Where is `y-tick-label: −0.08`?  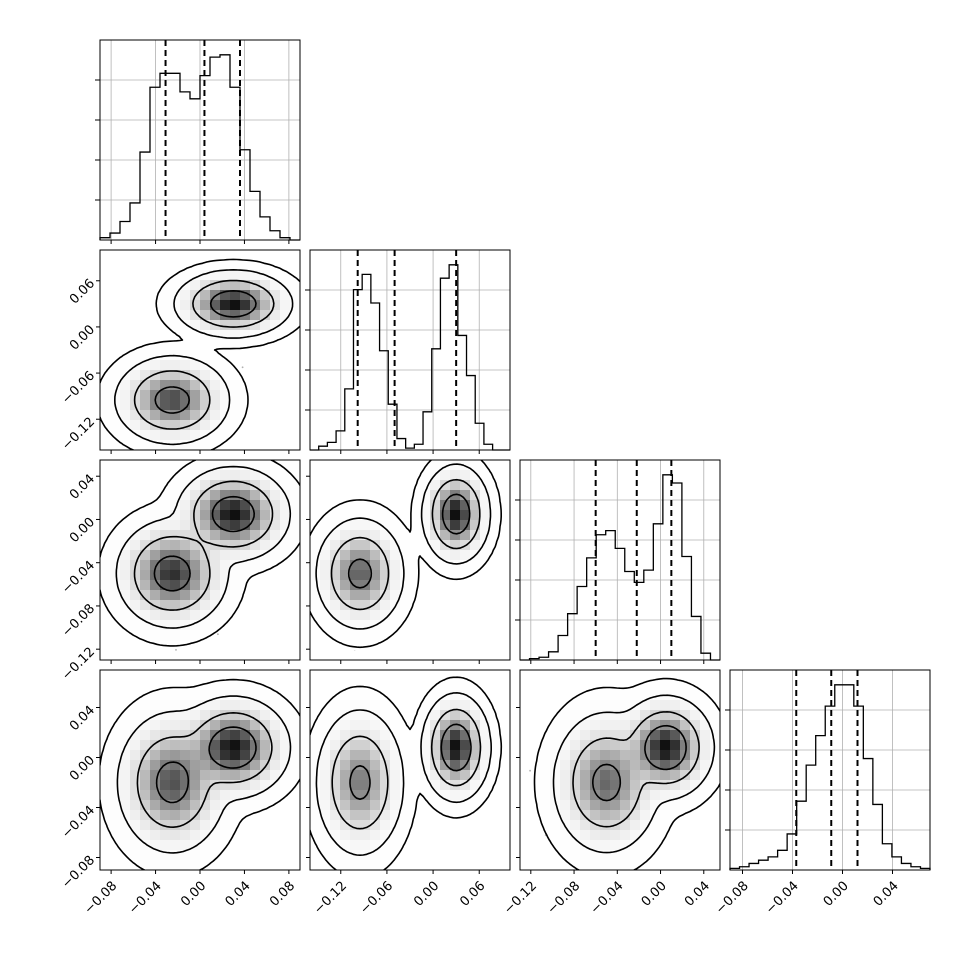 y-tick-label: −0.08 is located at coordinates (78, 620).